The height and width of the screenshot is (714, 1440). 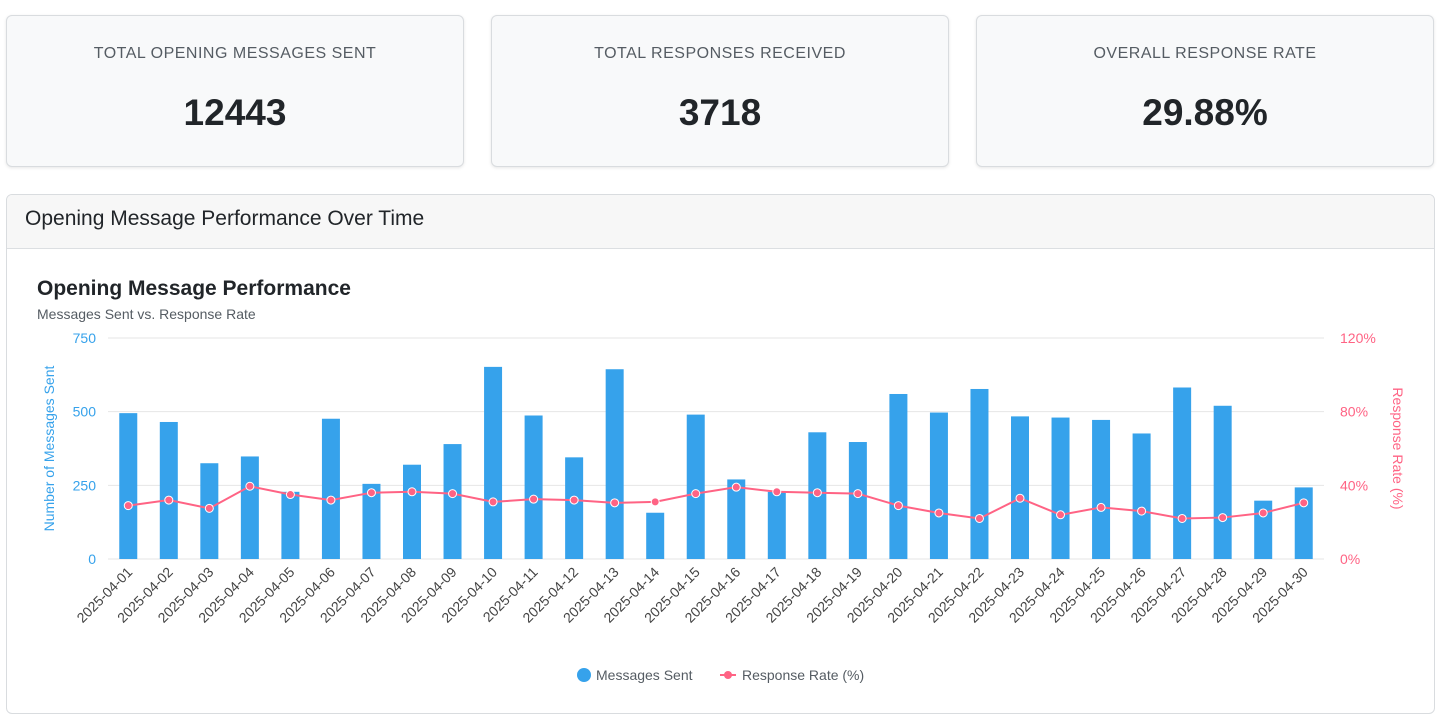 I want to click on y-left-tick-label: 0, so click(x=92, y=559).